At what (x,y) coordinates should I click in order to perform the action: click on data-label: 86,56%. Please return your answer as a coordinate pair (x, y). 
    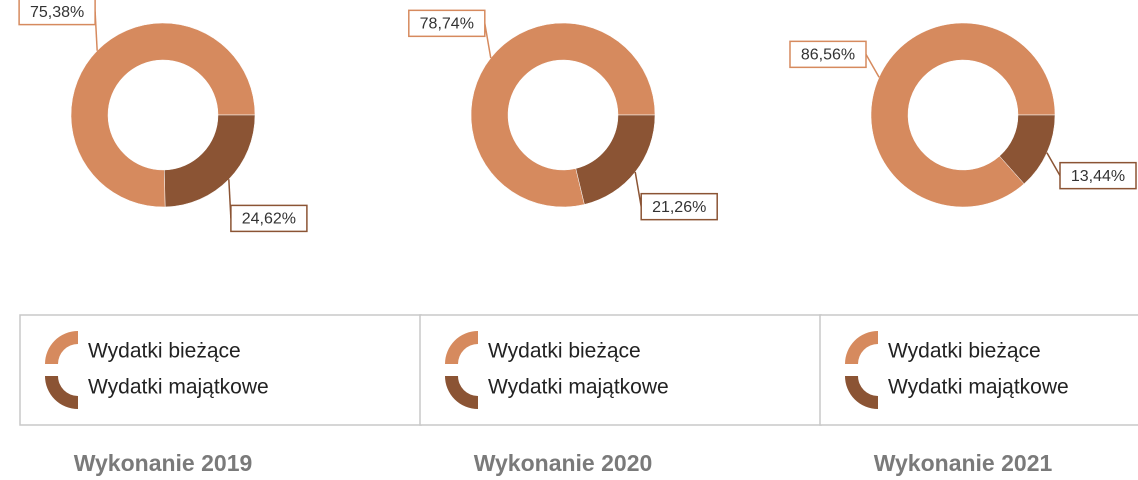
    Looking at the image, I should click on (828, 55).